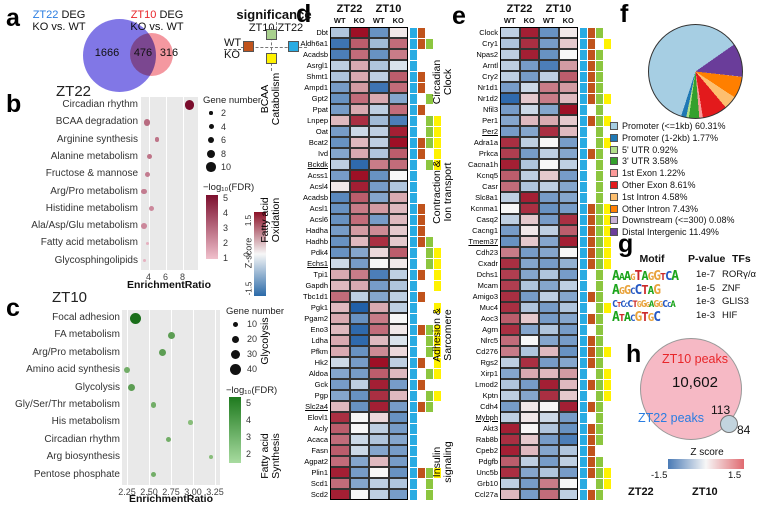  Describe the element at coordinates (226, 198) in the screenshot. I see `legend-fdr-tick: 5` at that location.